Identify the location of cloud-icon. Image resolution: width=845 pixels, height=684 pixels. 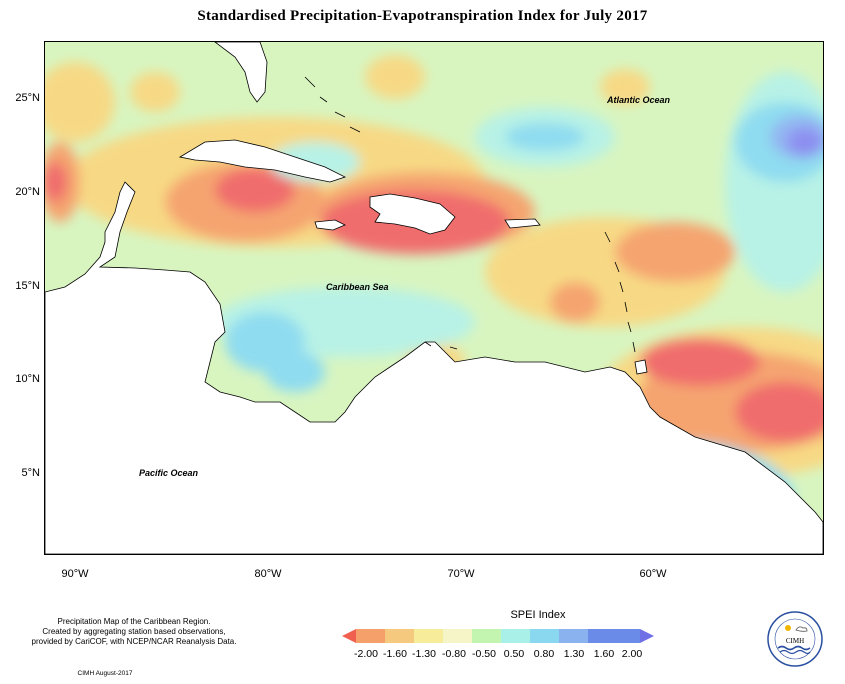
(801, 629).